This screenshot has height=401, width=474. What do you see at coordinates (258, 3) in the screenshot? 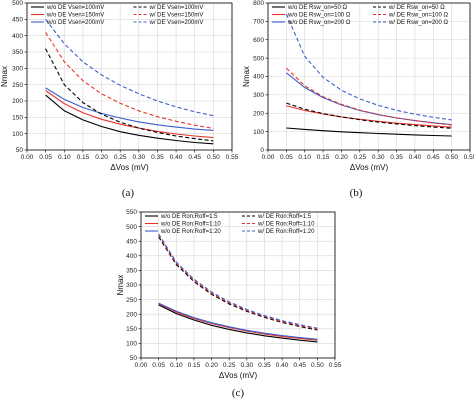
I see `y-tick-label: 800` at bounding box center [258, 3].